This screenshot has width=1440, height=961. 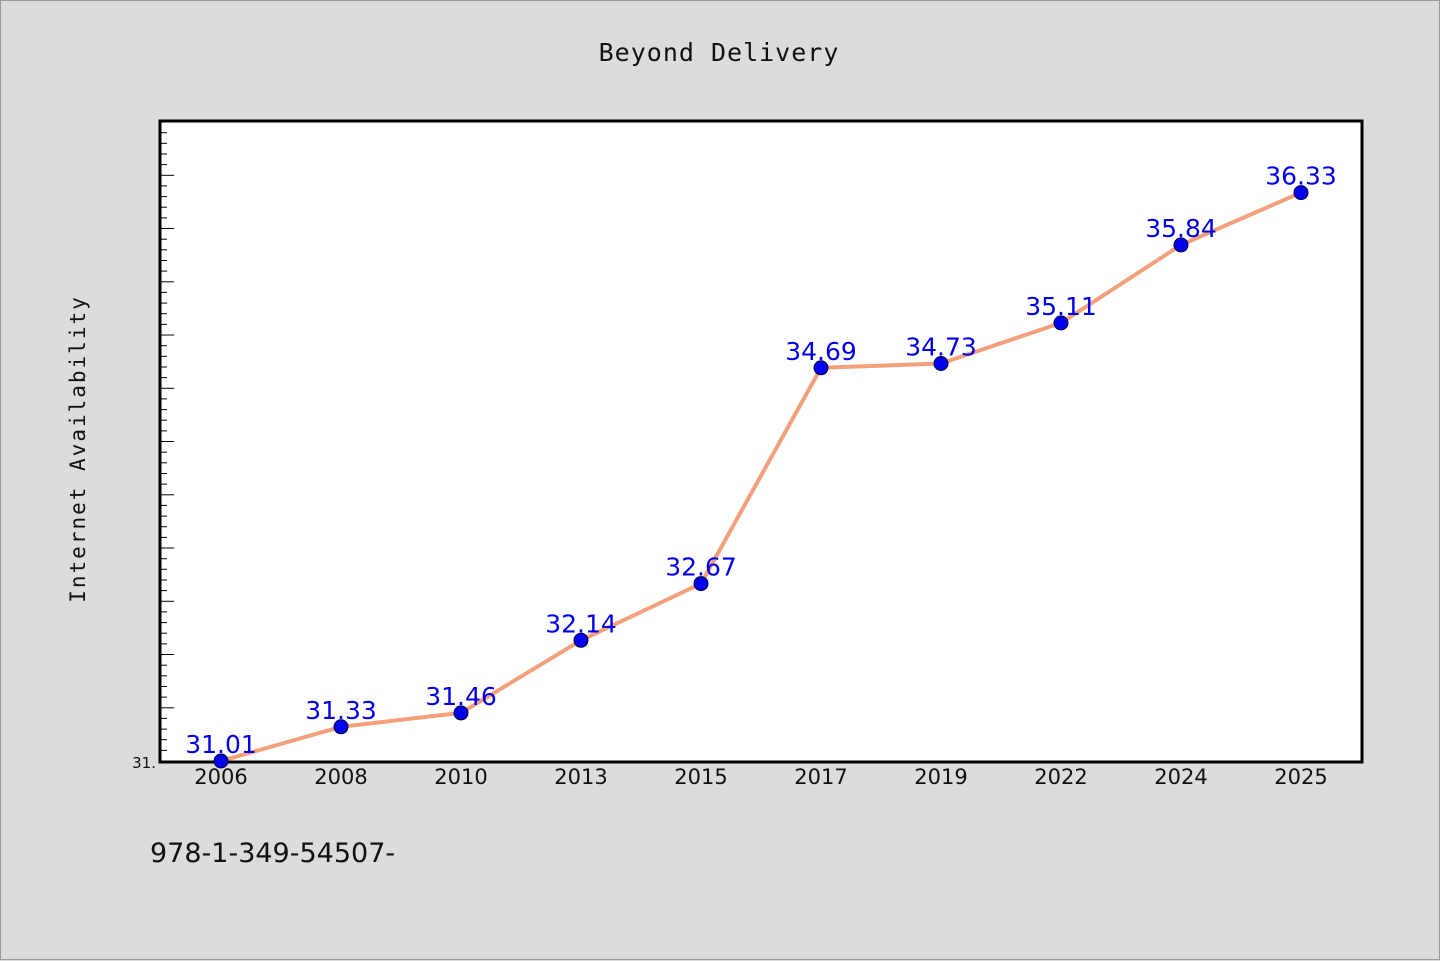 I want to click on x-tick-label: 2024, so click(x=1180, y=777).